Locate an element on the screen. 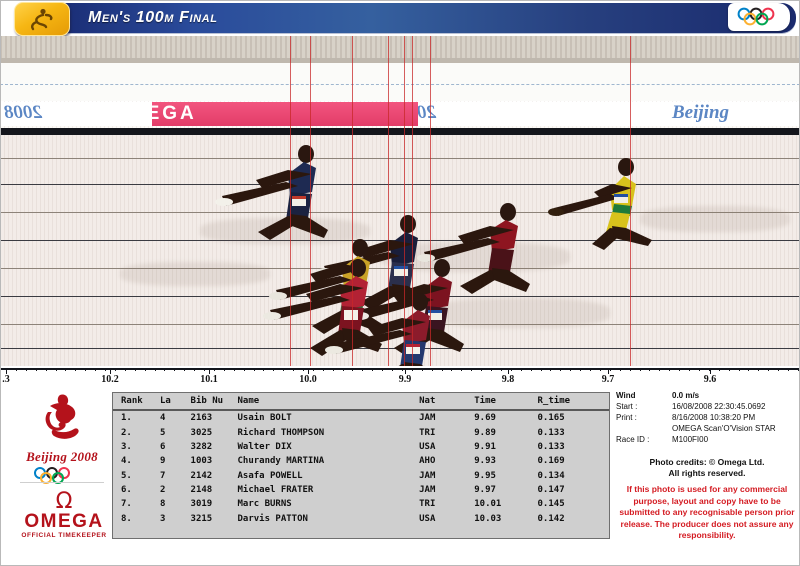 The height and width of the screenshot is (566, 800). banner-omega-symbol-left: Ω is located at coordinates (92, 113).